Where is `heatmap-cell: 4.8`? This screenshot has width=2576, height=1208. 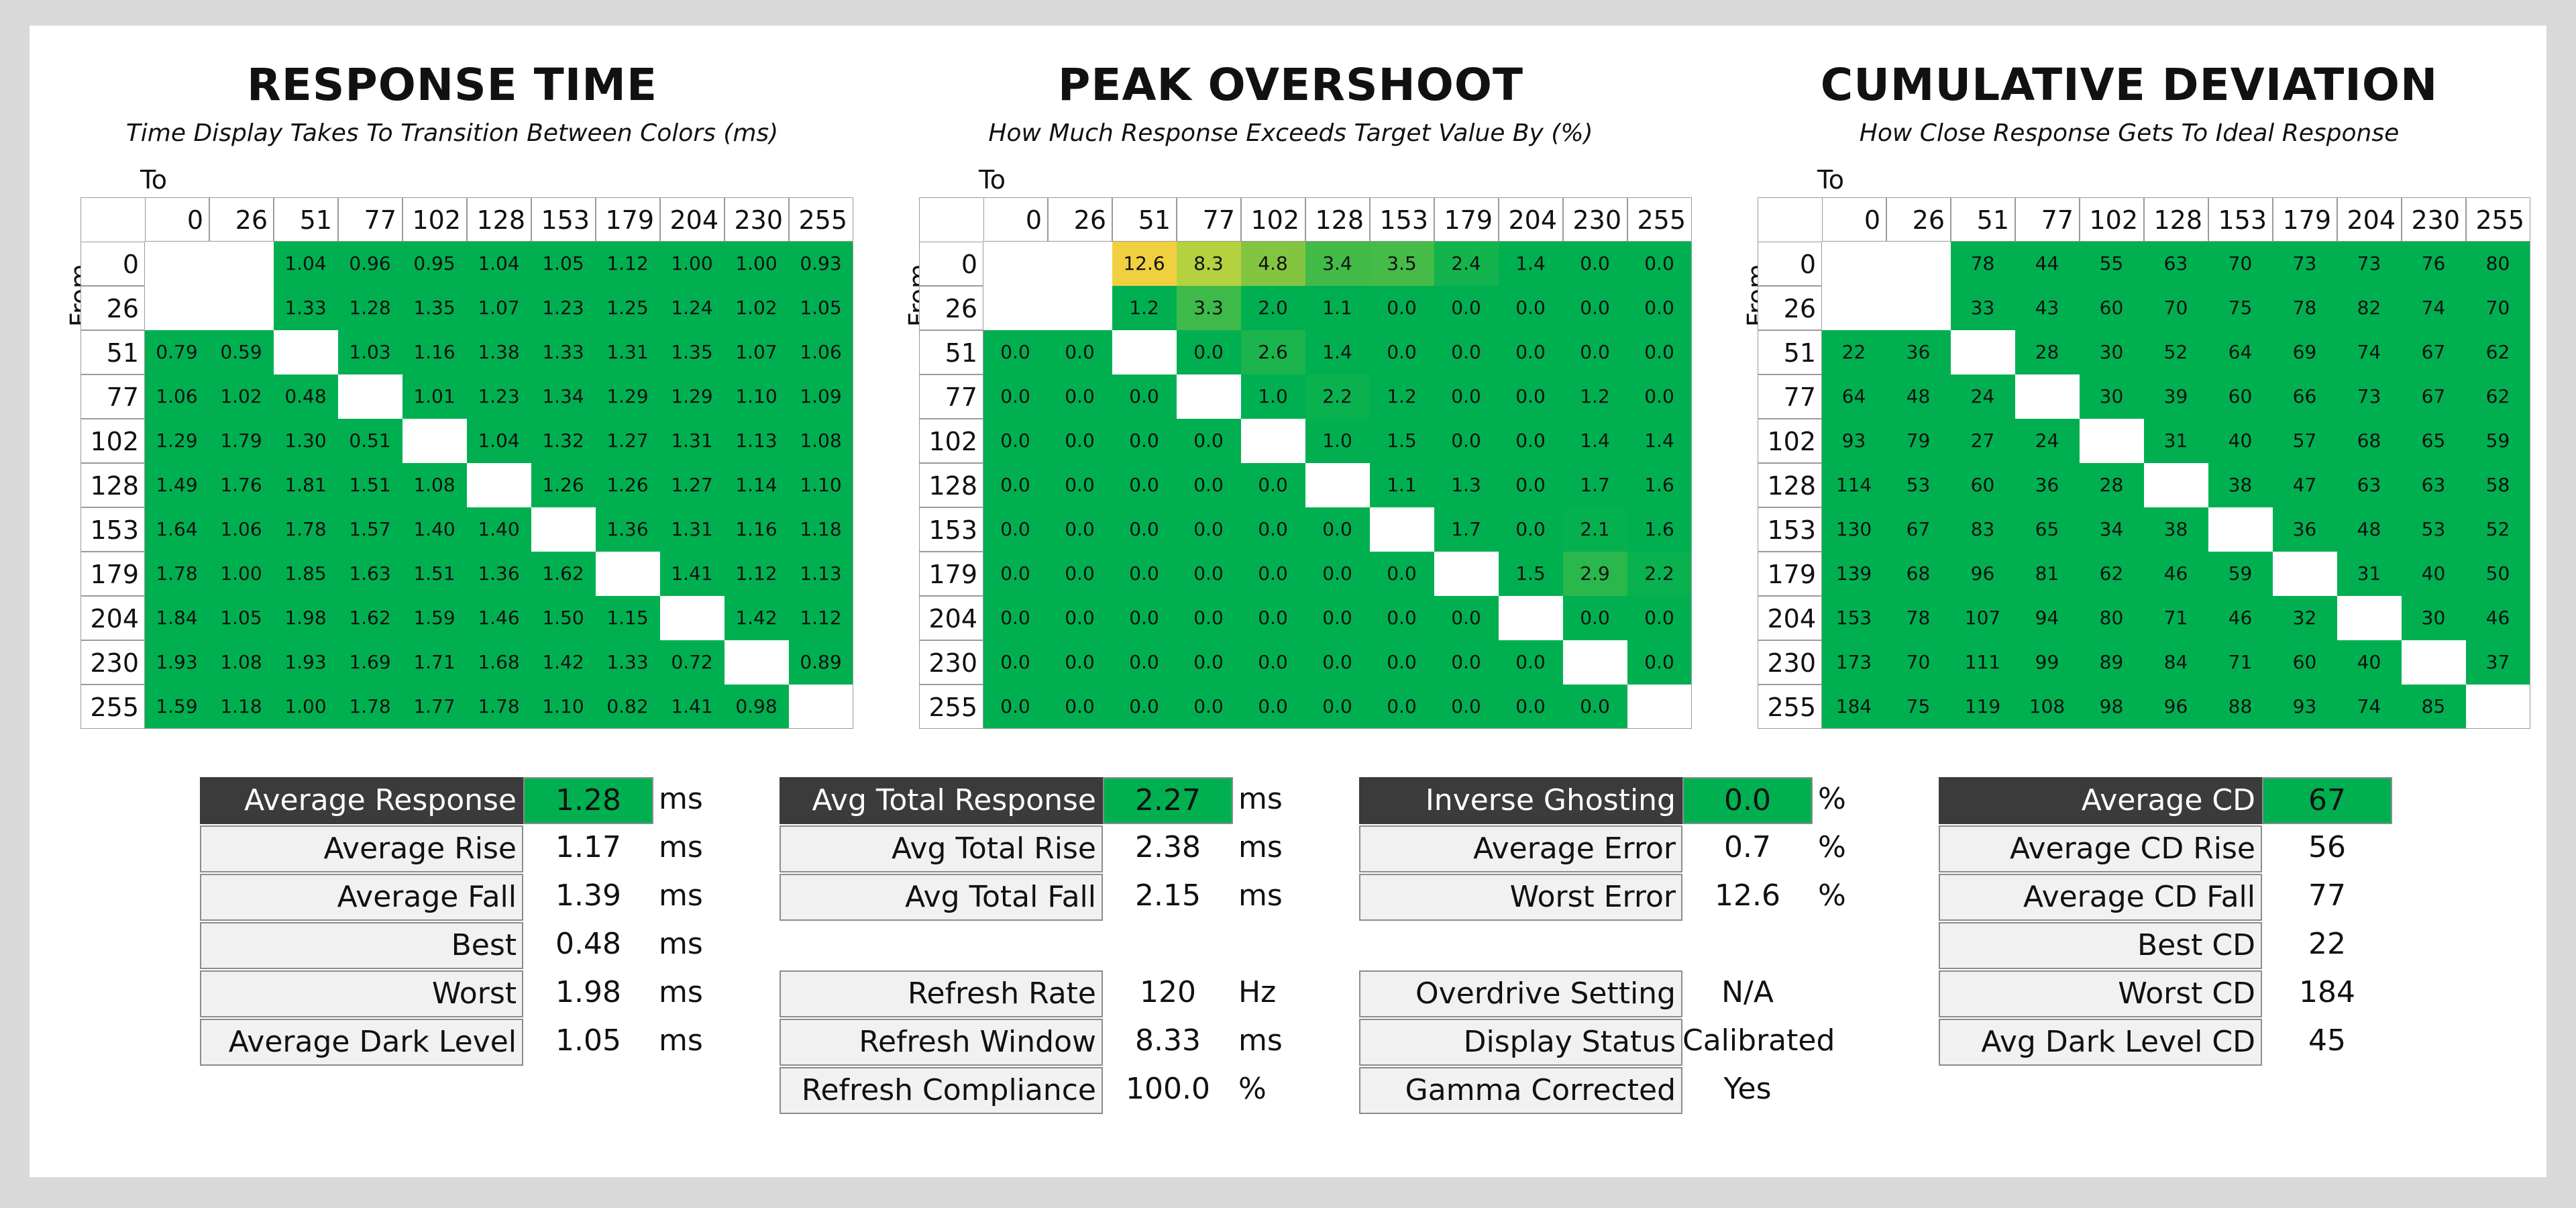
heatmap-cell: 4.8 is located at coordinates (1273, 264).